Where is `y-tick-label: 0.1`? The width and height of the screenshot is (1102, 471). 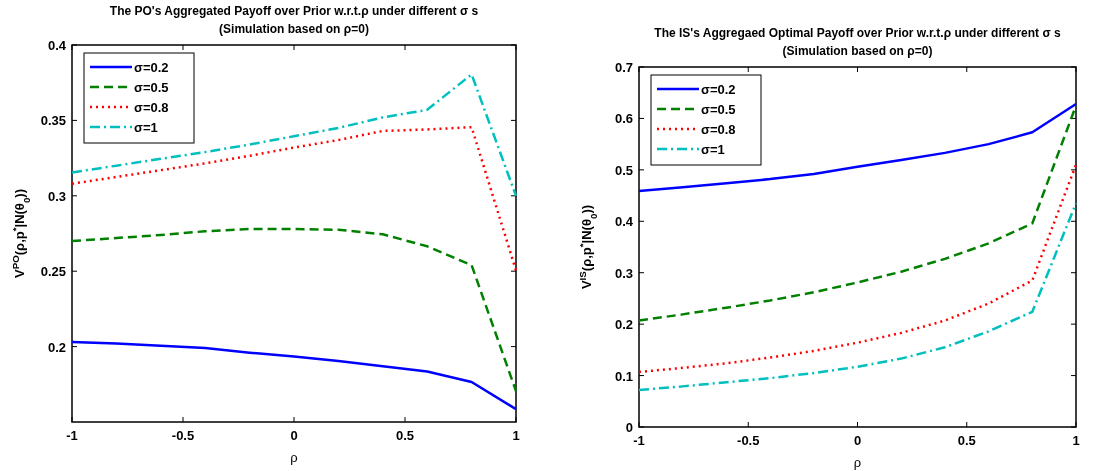
y-tick-label: 0.1 is located at coordinates (623, 376).